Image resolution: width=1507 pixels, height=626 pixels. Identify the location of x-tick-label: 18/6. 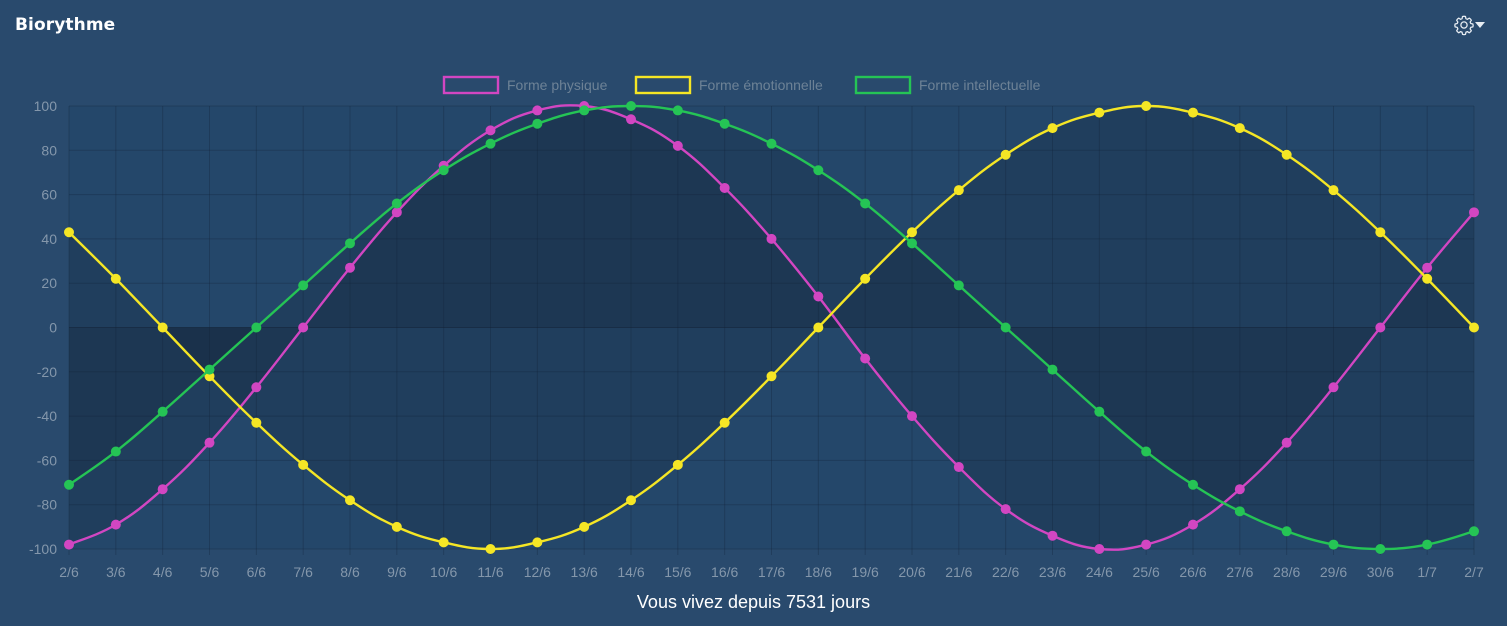
(818, 572).